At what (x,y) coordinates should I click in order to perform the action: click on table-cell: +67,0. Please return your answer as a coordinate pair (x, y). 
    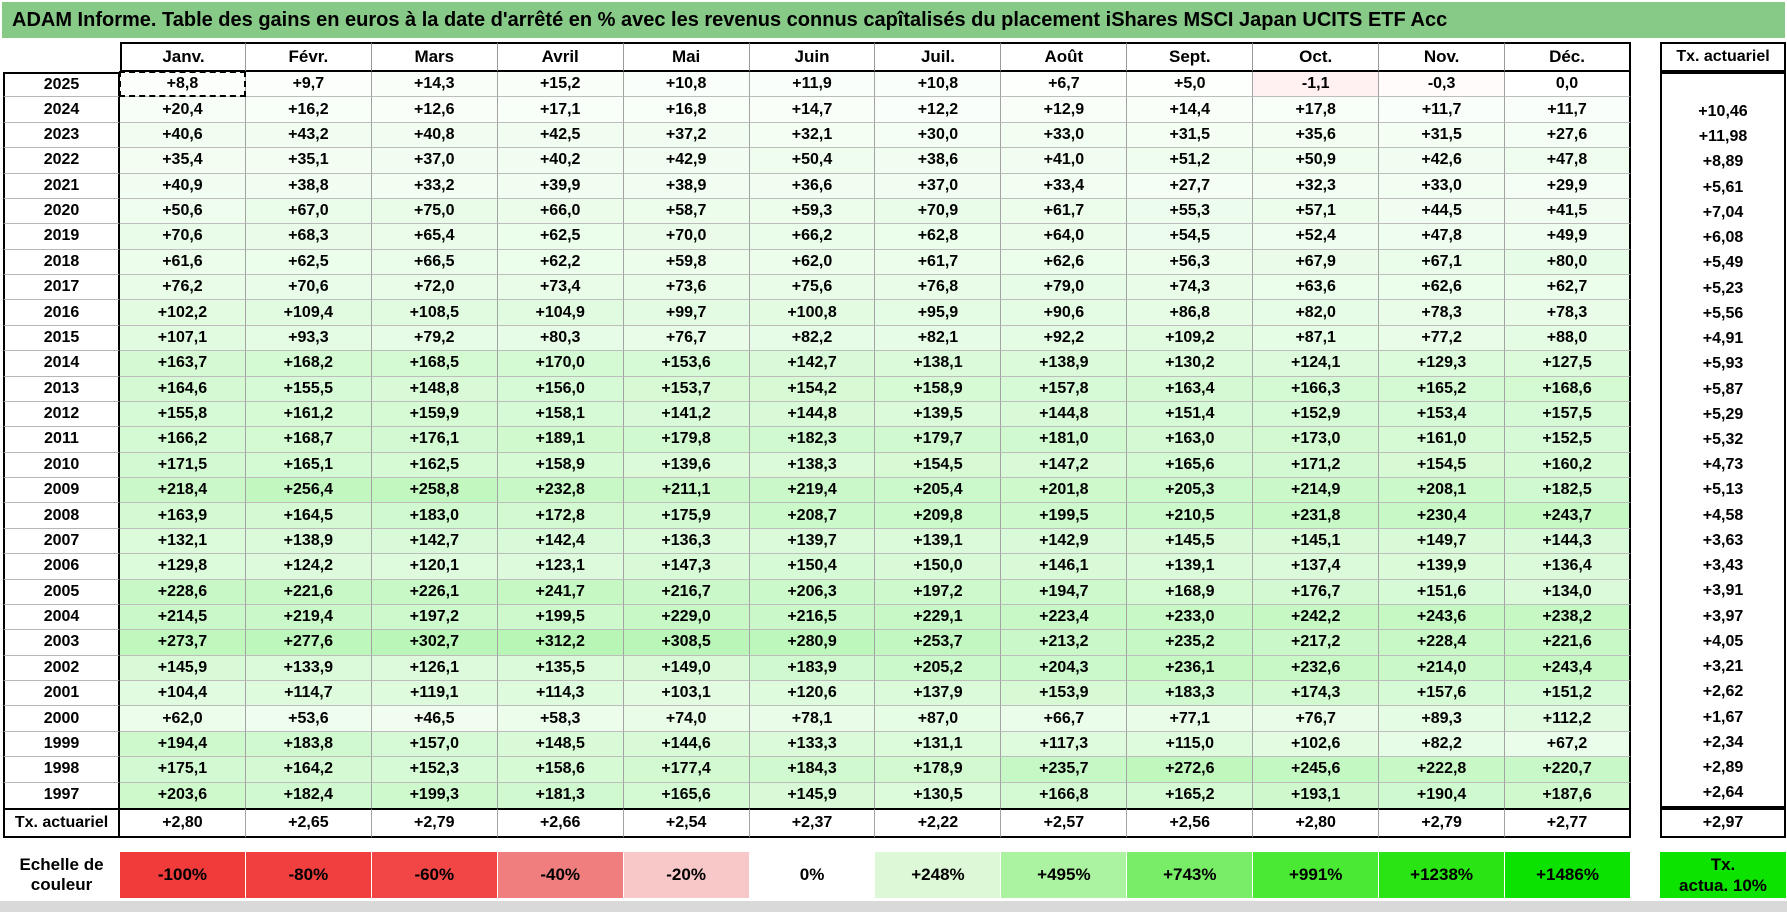
    Looking at the image, I should click on (308, 211).